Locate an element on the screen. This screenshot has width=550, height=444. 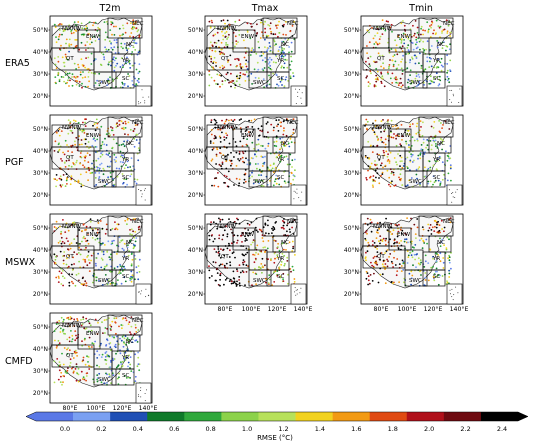
row-label-cmfd: CMFD is located at coordinates (19, 361).